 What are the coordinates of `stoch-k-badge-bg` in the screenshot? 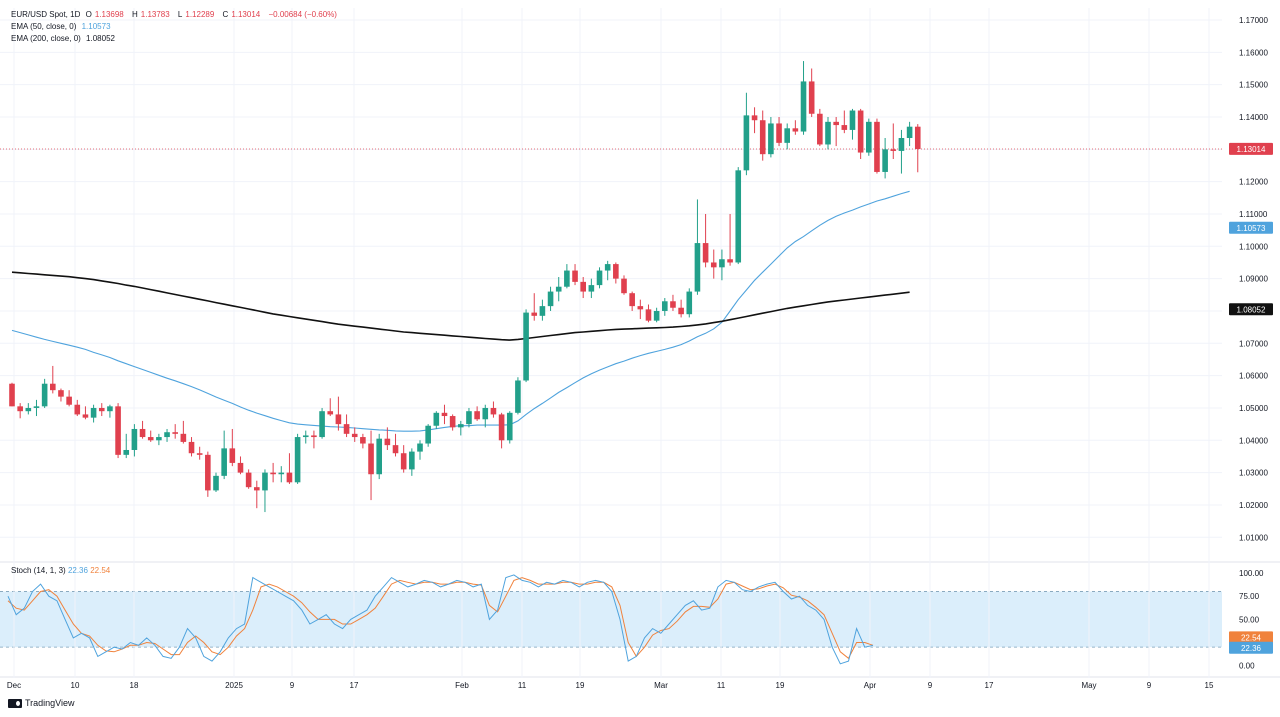 It's located at (1251, 647).